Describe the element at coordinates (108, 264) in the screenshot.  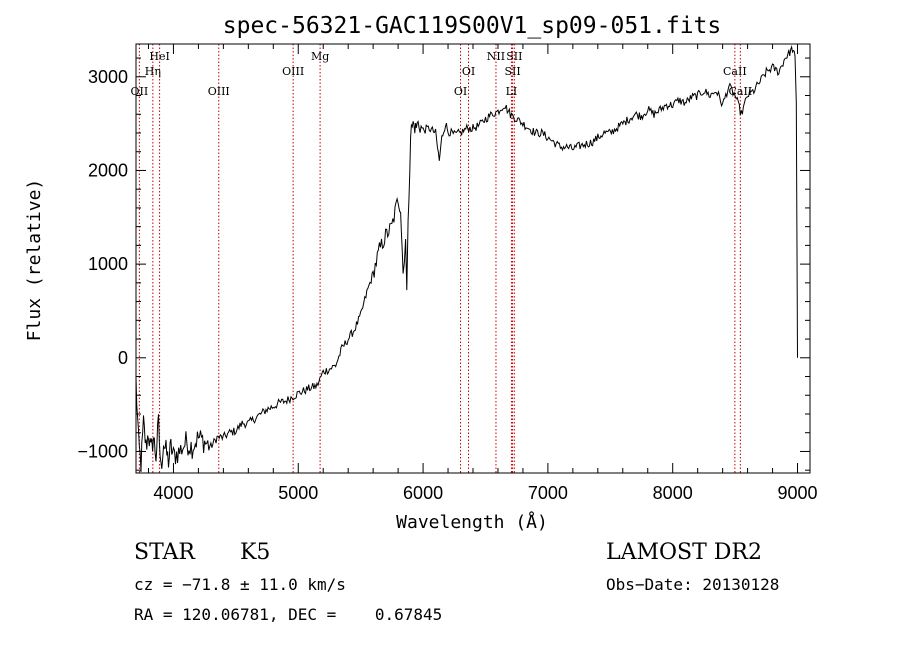
I see `y-tick-label: 1000` at that location.